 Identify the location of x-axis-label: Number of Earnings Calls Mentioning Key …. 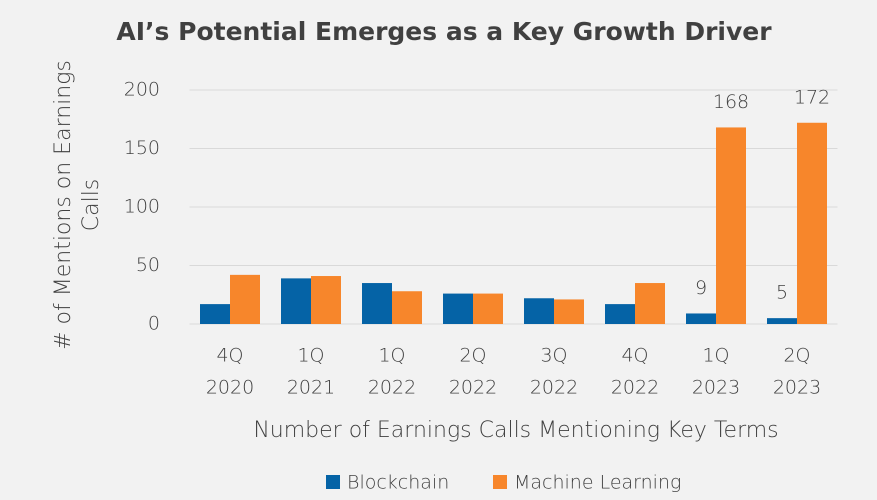
(515, 430).